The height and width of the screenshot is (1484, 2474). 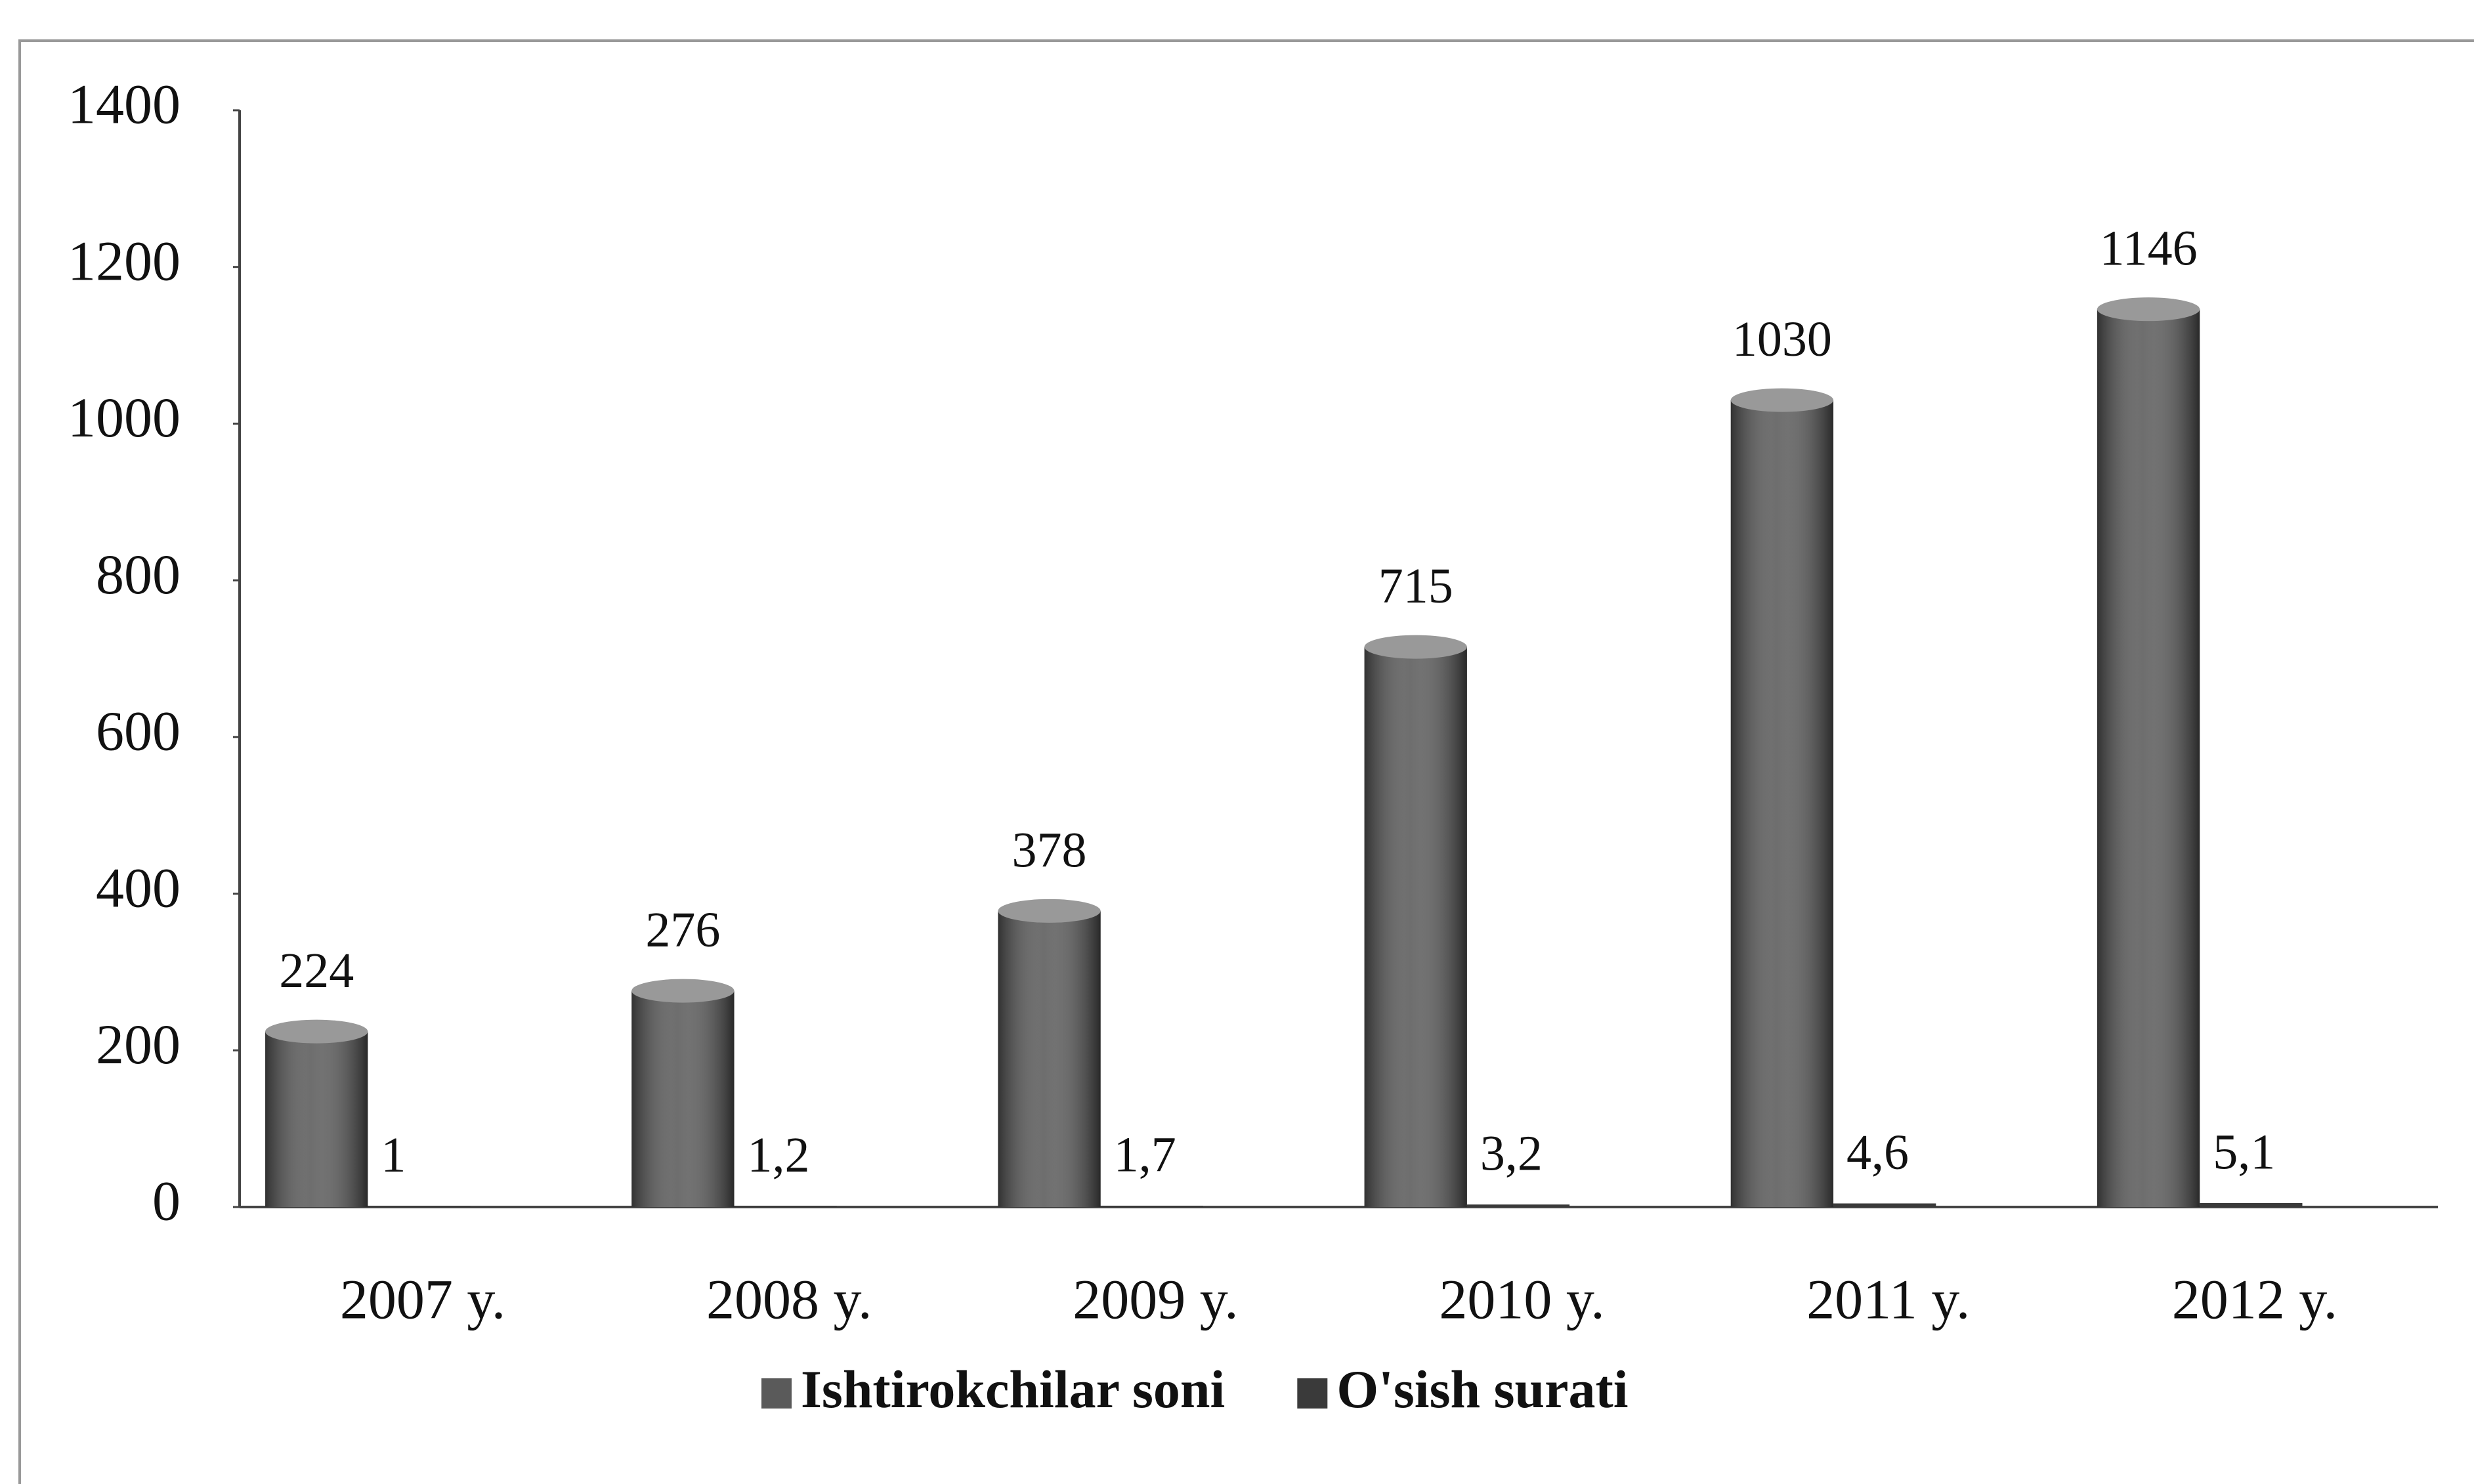 I want to click on value-label: 1030, so click(x=1782, y=340).